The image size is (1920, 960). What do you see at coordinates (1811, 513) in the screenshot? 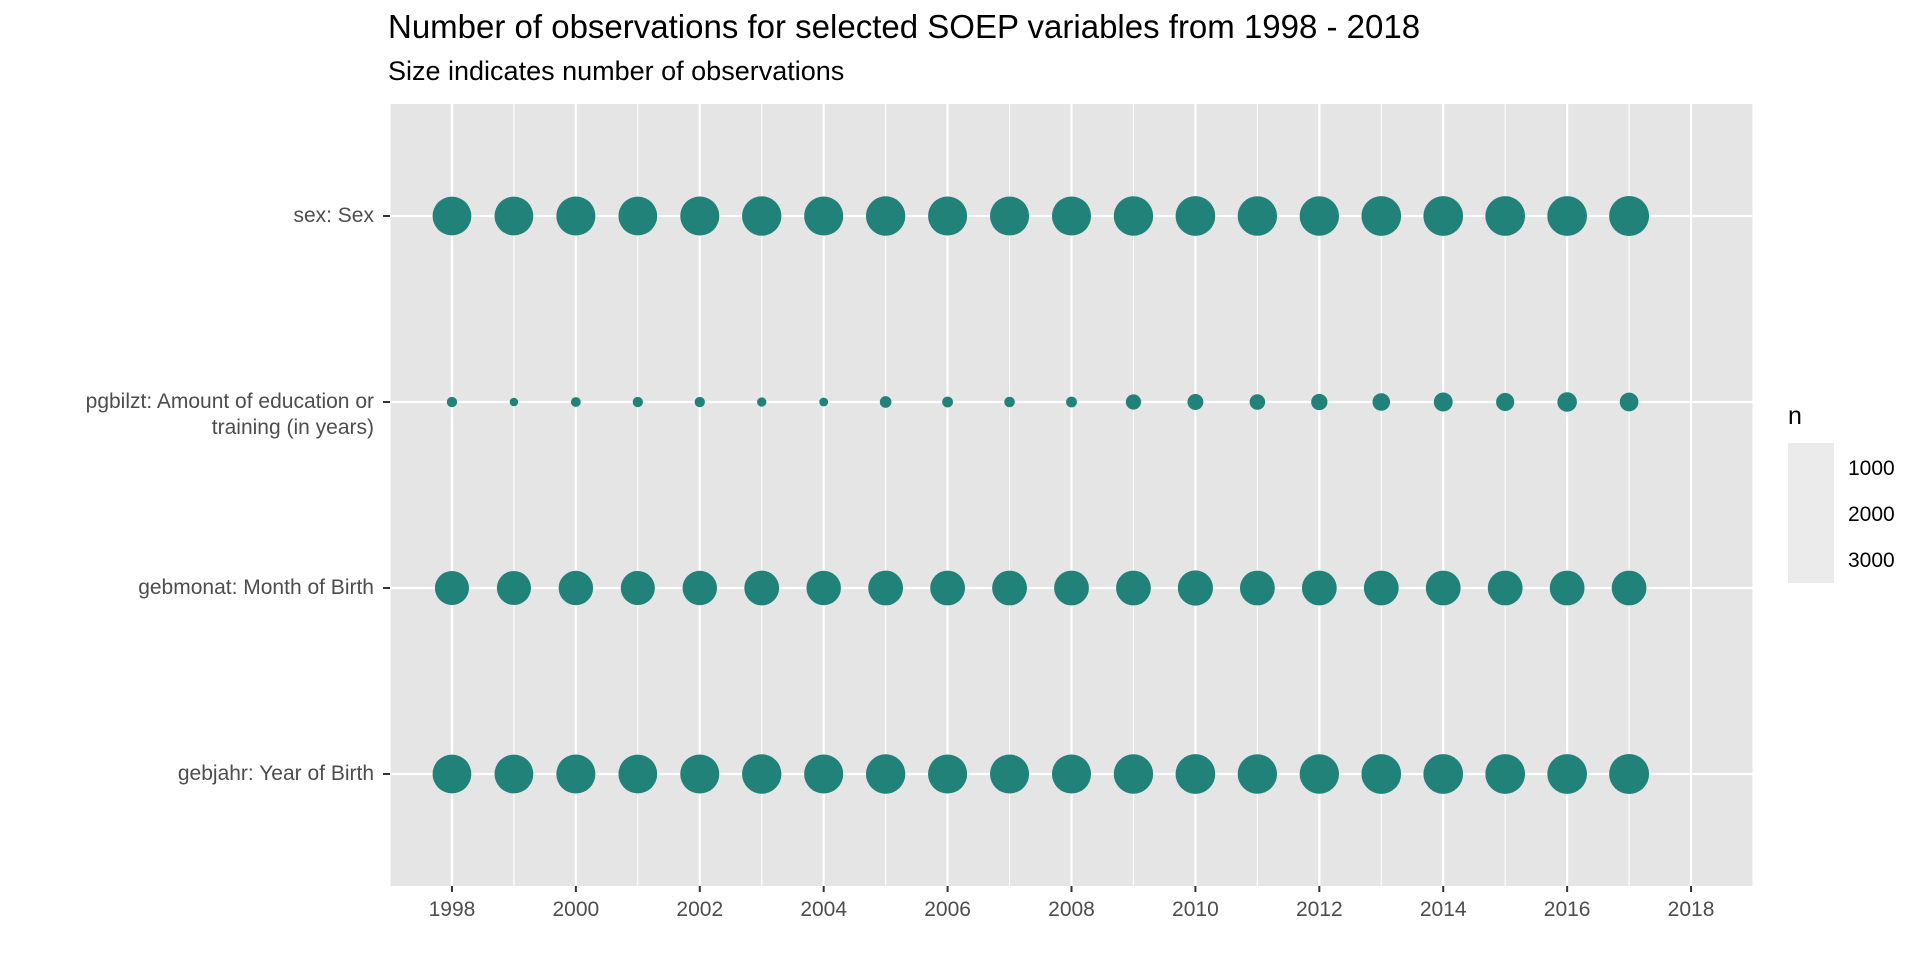
I see `legend-key-background` at bounding box center [1811, 513].